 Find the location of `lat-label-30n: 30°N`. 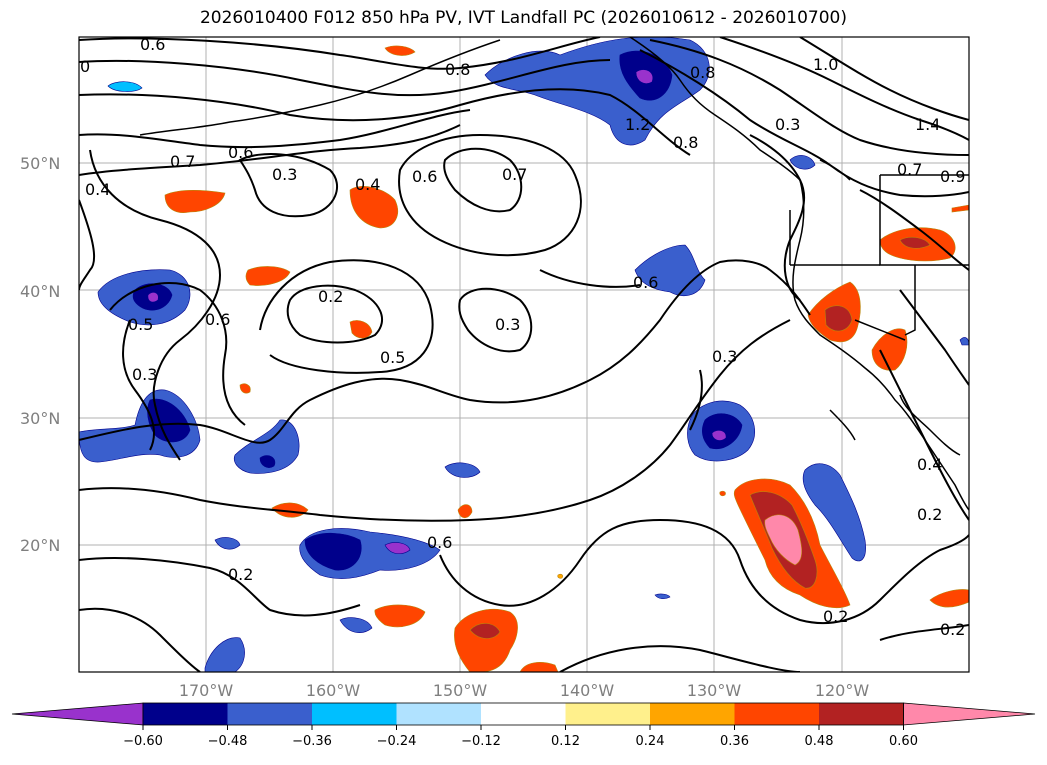

lat-label-30n: 30°N is located at coordinates (40, 418).